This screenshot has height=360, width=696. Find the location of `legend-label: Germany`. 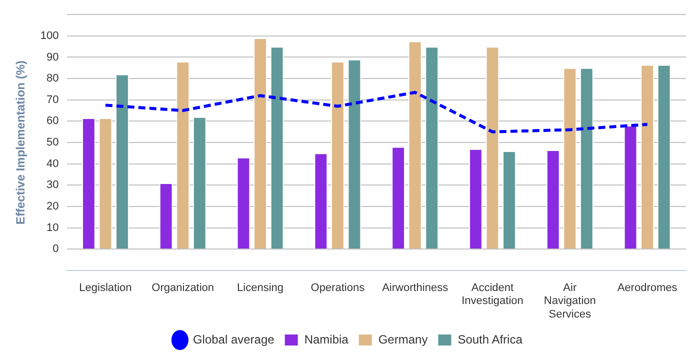

legend-label: Germany is located at coordinates (403, 339).